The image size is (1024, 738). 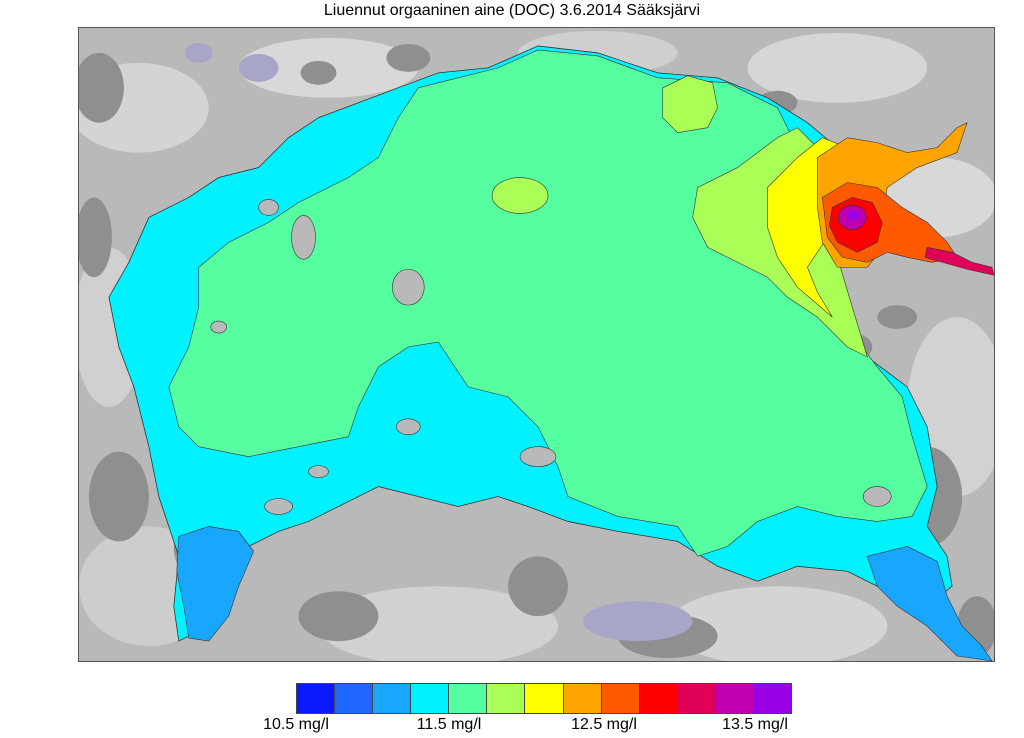 I want to click on lake-yellowgreen-north, so click(x=690, y=104).